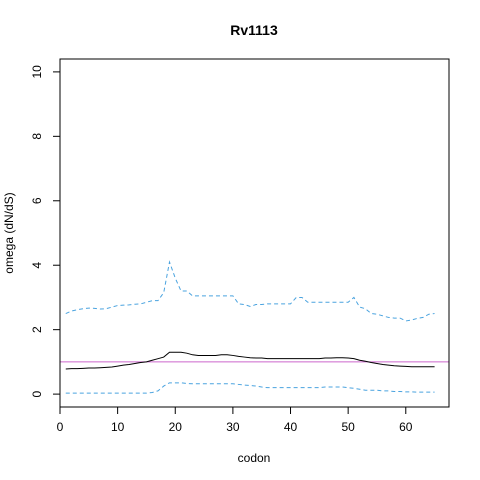 The height and width of the screenshot is (480, 480). Describe the element at coordinates (291, 427) in the screenshot. I see `x-tick-label: 40` at that location.